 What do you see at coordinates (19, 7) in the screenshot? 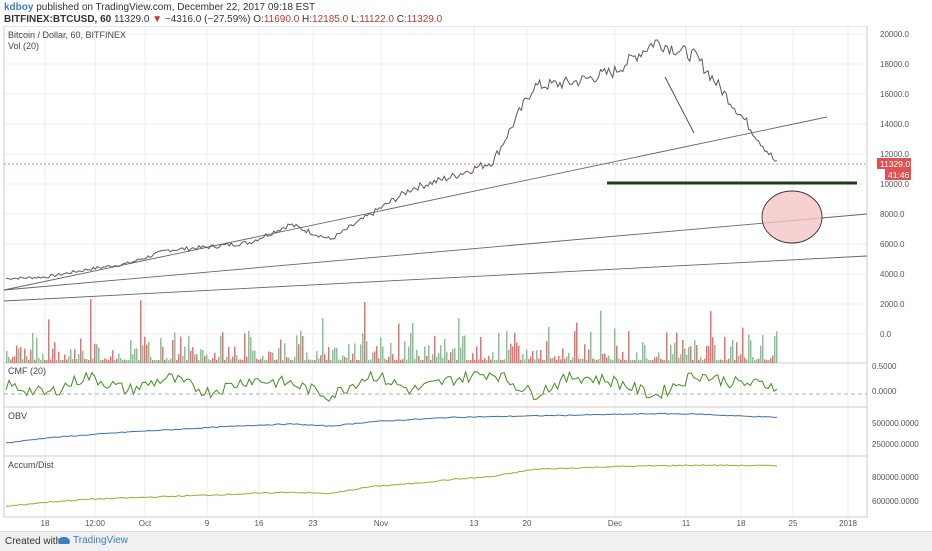
I see `author-name: kdboy` at bounding box center [19, 7].